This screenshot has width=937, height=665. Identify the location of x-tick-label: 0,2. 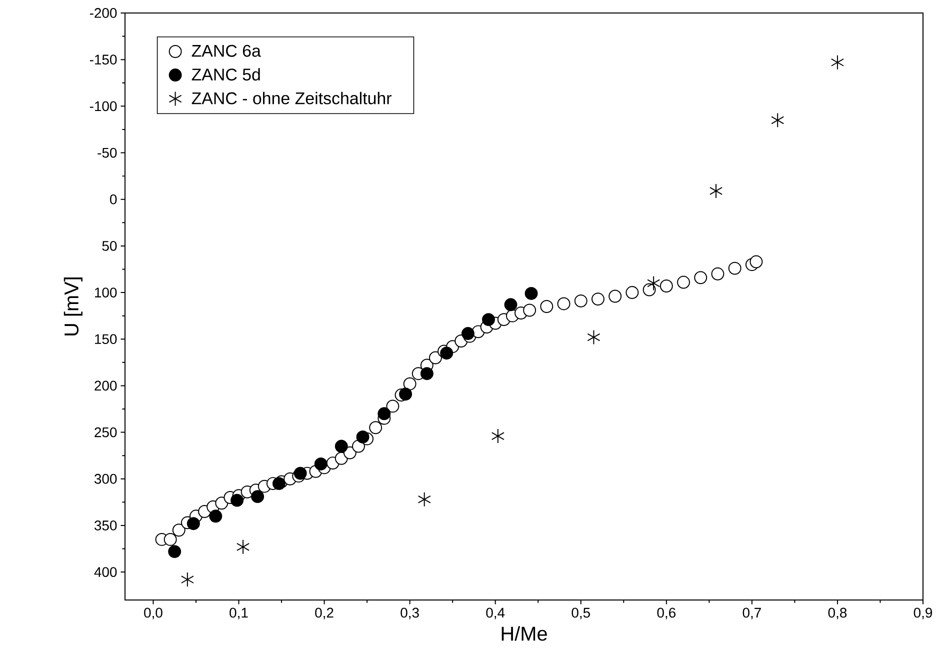
(324, 614).